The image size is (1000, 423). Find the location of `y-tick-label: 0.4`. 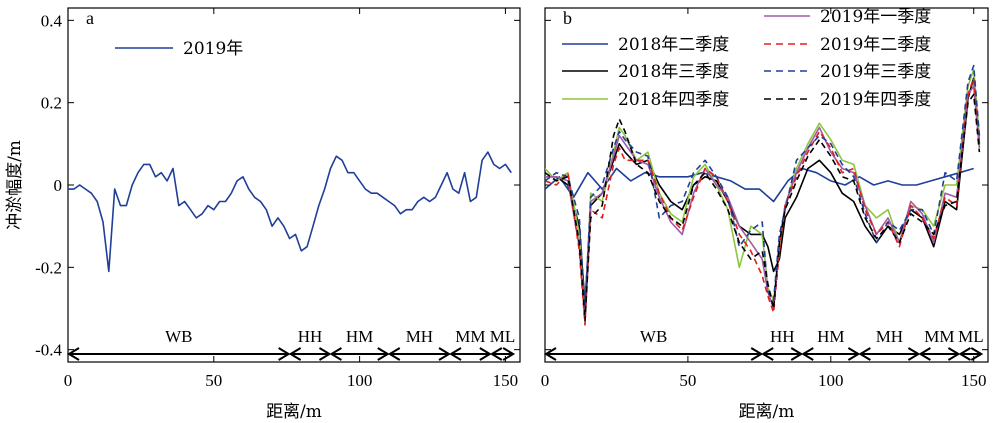

y-tick-label: 0.4 is located at coordinates (52, 20).